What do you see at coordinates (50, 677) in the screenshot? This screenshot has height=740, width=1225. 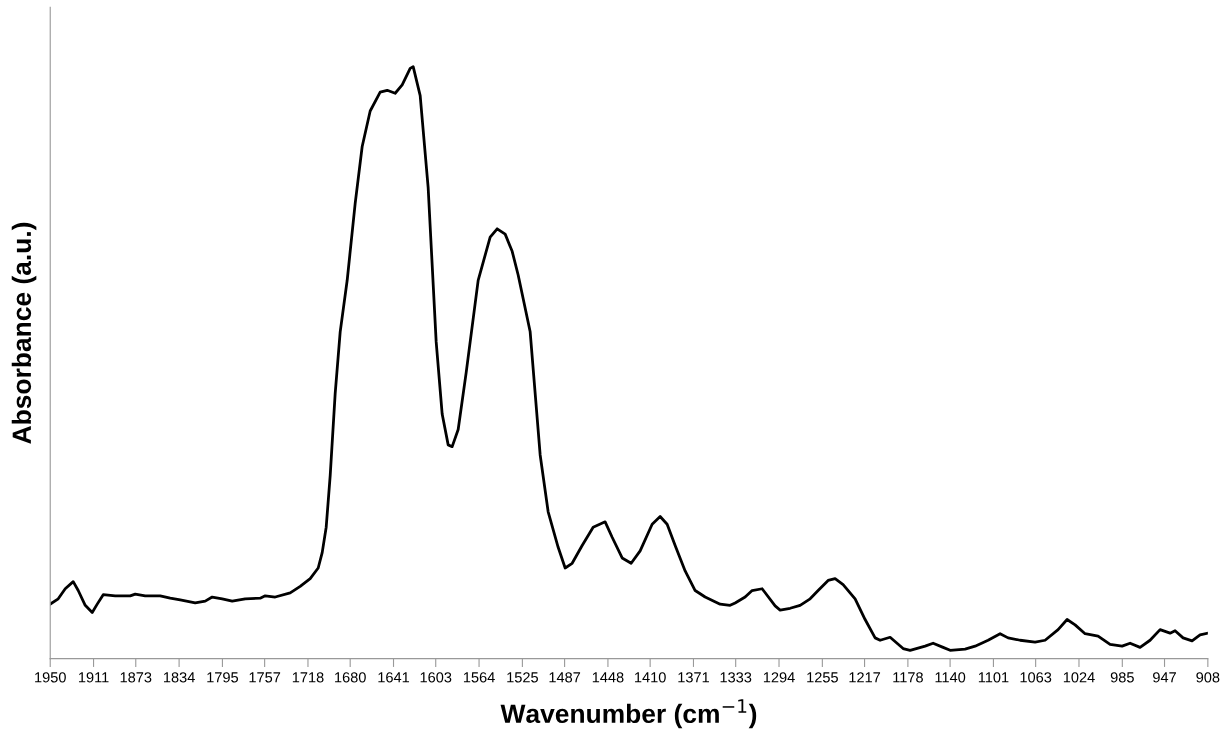 I see `x-tick-label: 1950` at bounding box center [50, 677].